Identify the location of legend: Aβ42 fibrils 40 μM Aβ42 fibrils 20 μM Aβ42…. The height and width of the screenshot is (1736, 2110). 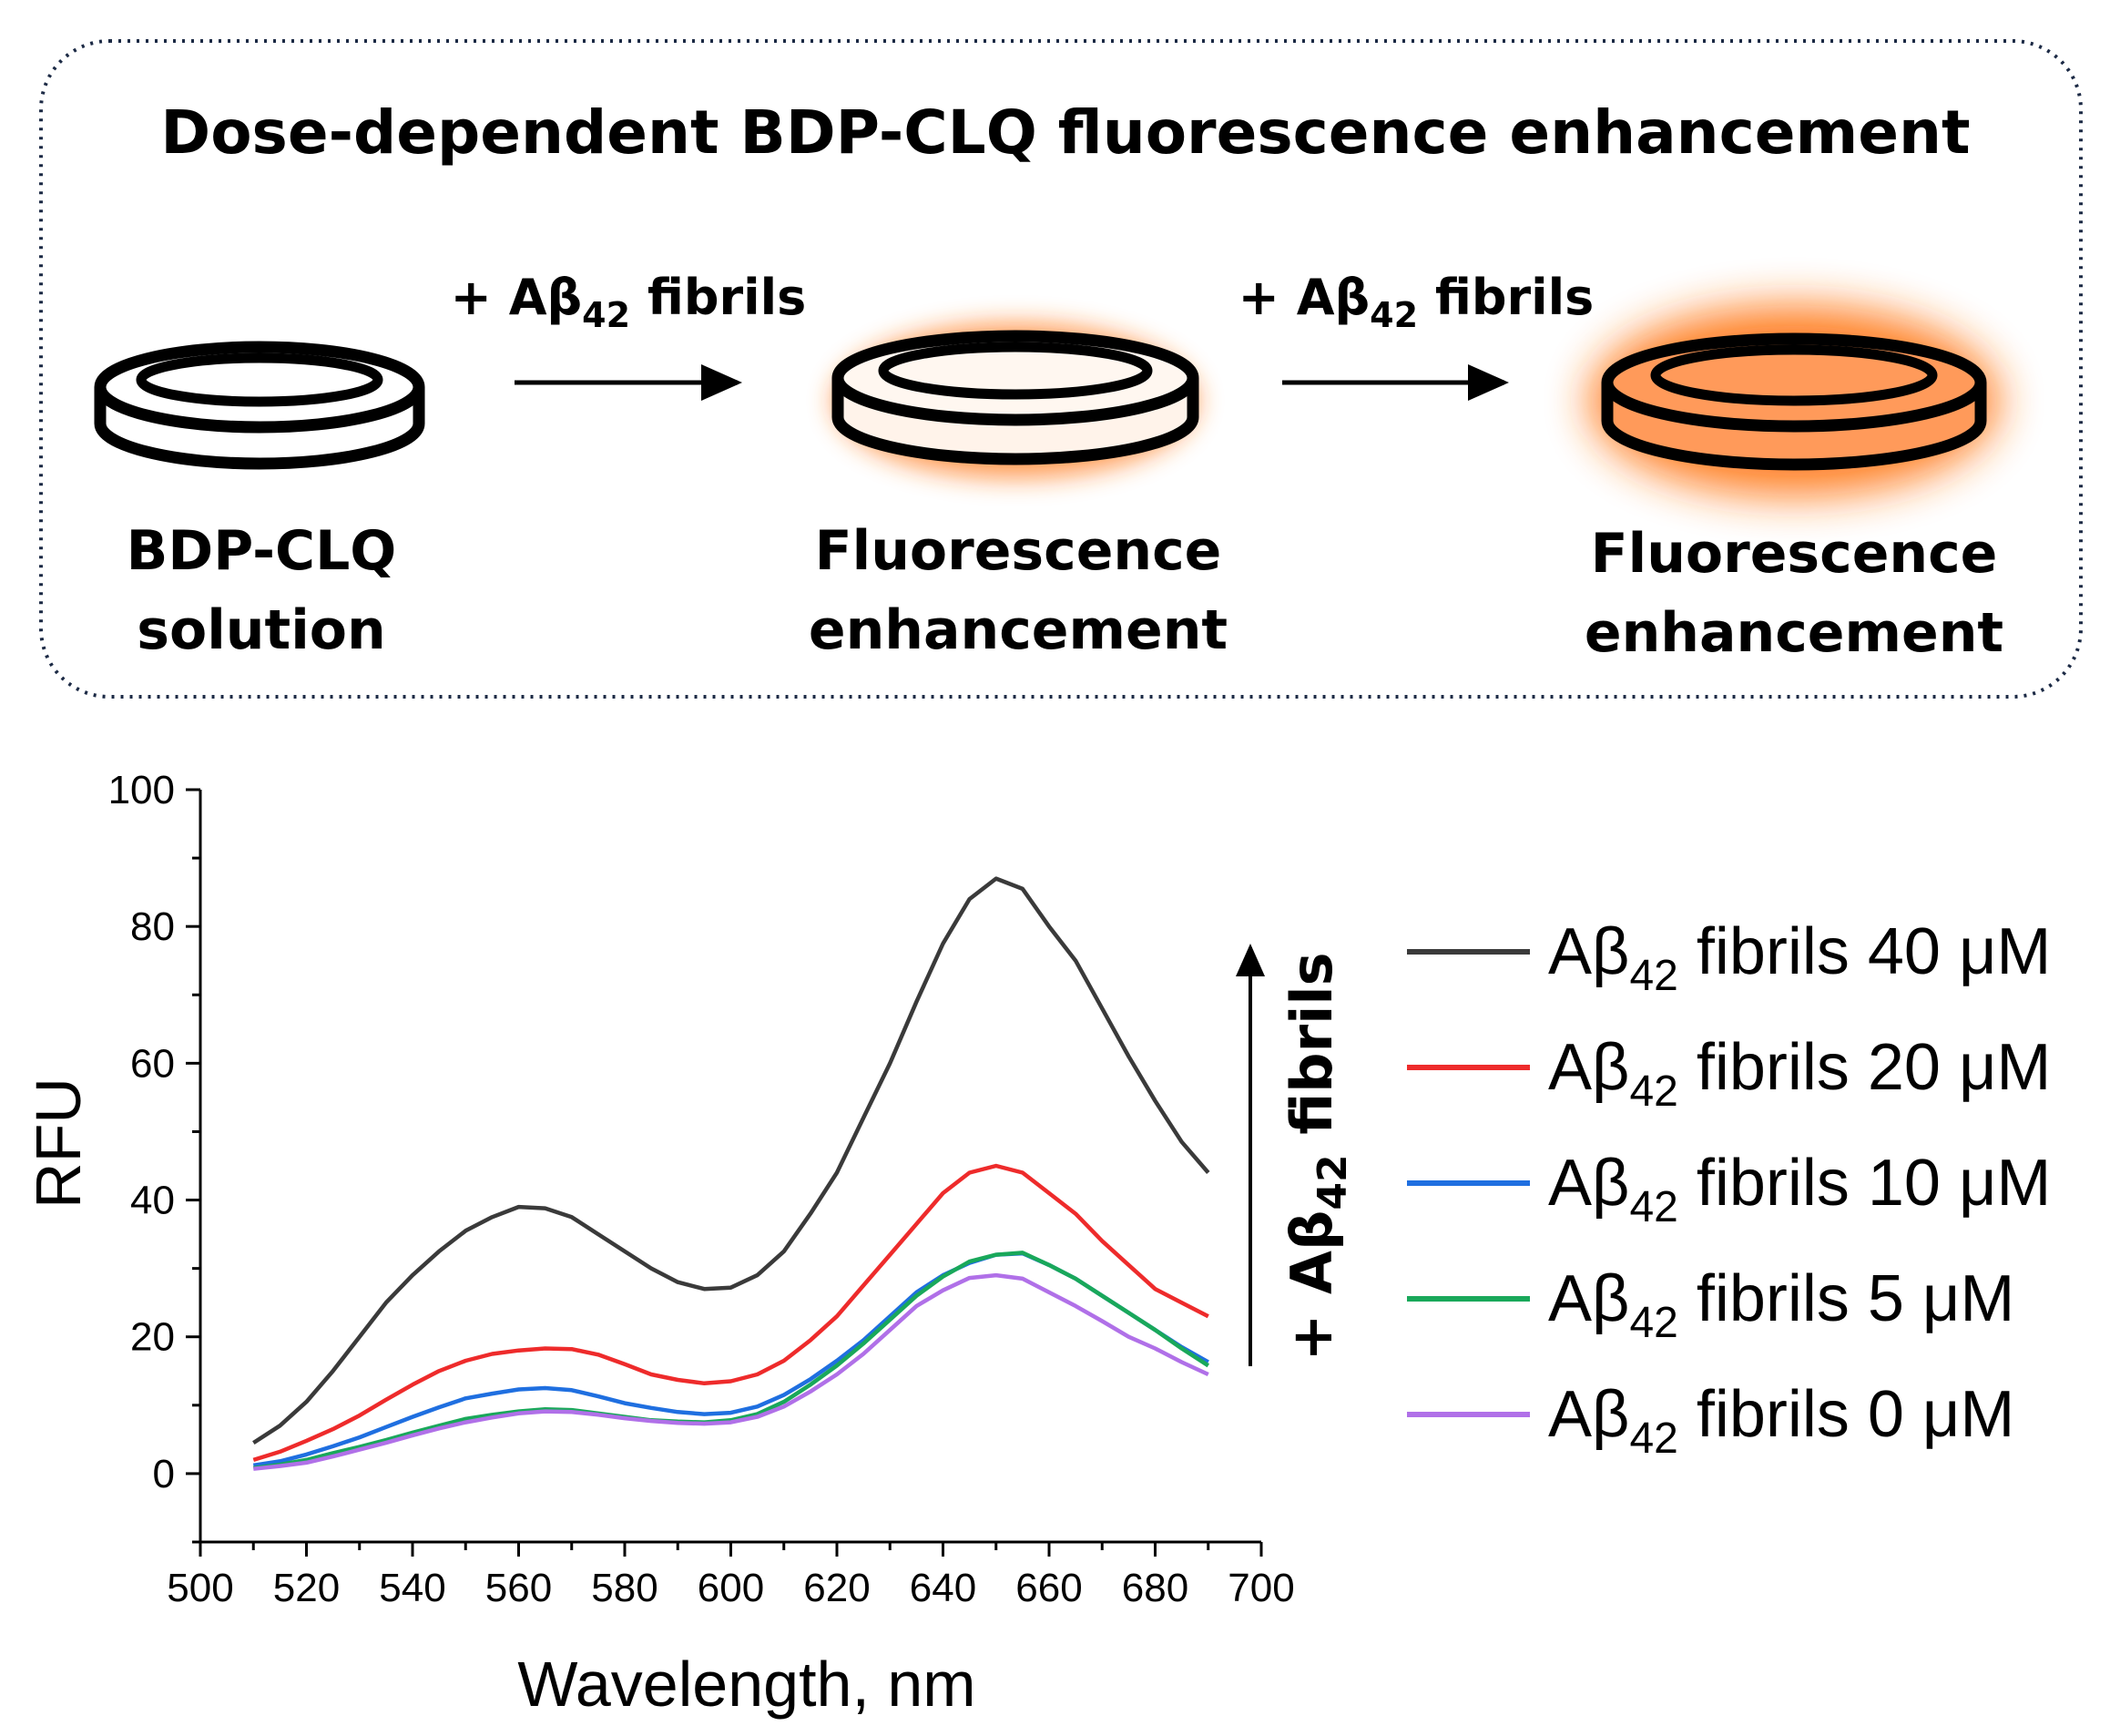
(1729, 1189).